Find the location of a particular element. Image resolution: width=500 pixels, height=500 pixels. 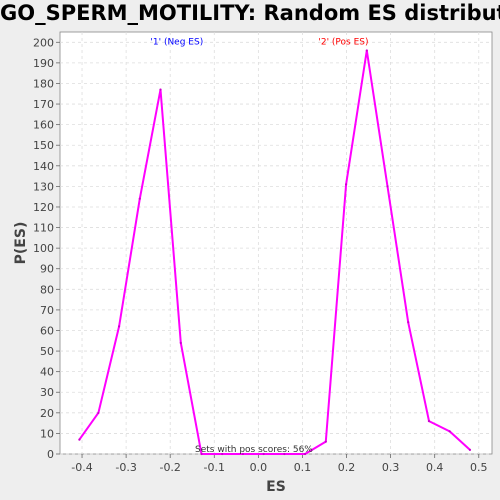

y-tick-label: 200 is located at coordinates (43, 42).